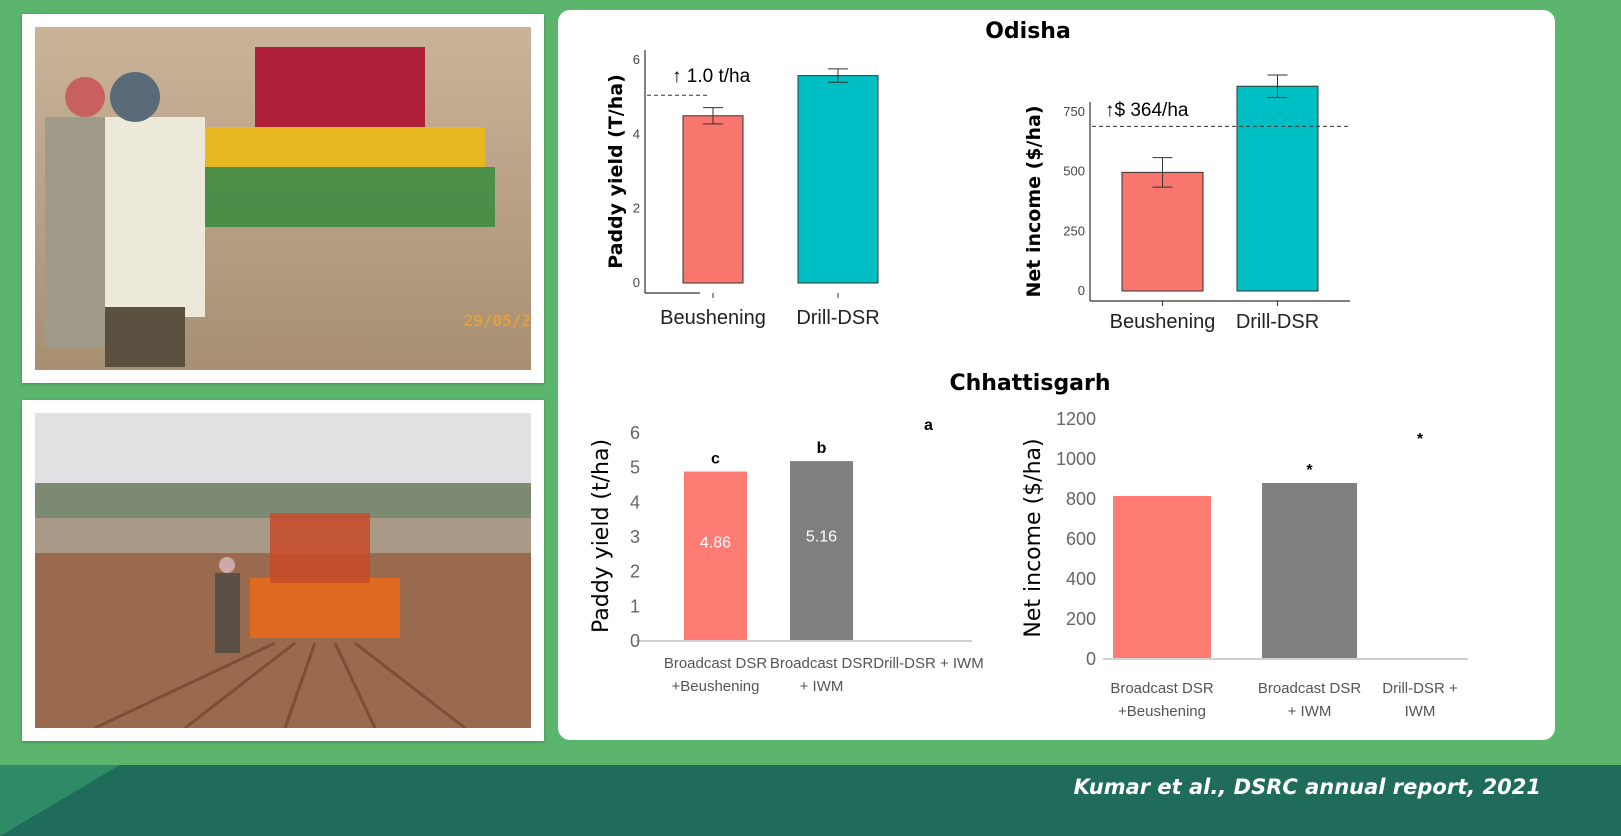  Describe the element at coordinates (635, 606) in the screenshot. I see `y-tick-label: 1` at that location.